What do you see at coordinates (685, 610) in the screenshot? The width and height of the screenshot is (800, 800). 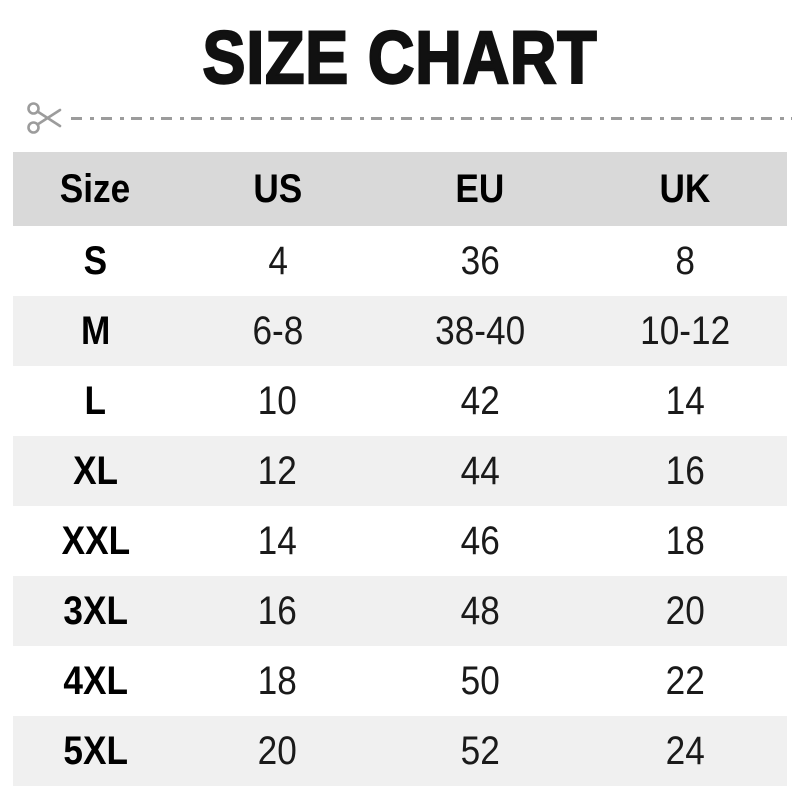 I see `uk-value: 20` at bounding box center [685, 610].